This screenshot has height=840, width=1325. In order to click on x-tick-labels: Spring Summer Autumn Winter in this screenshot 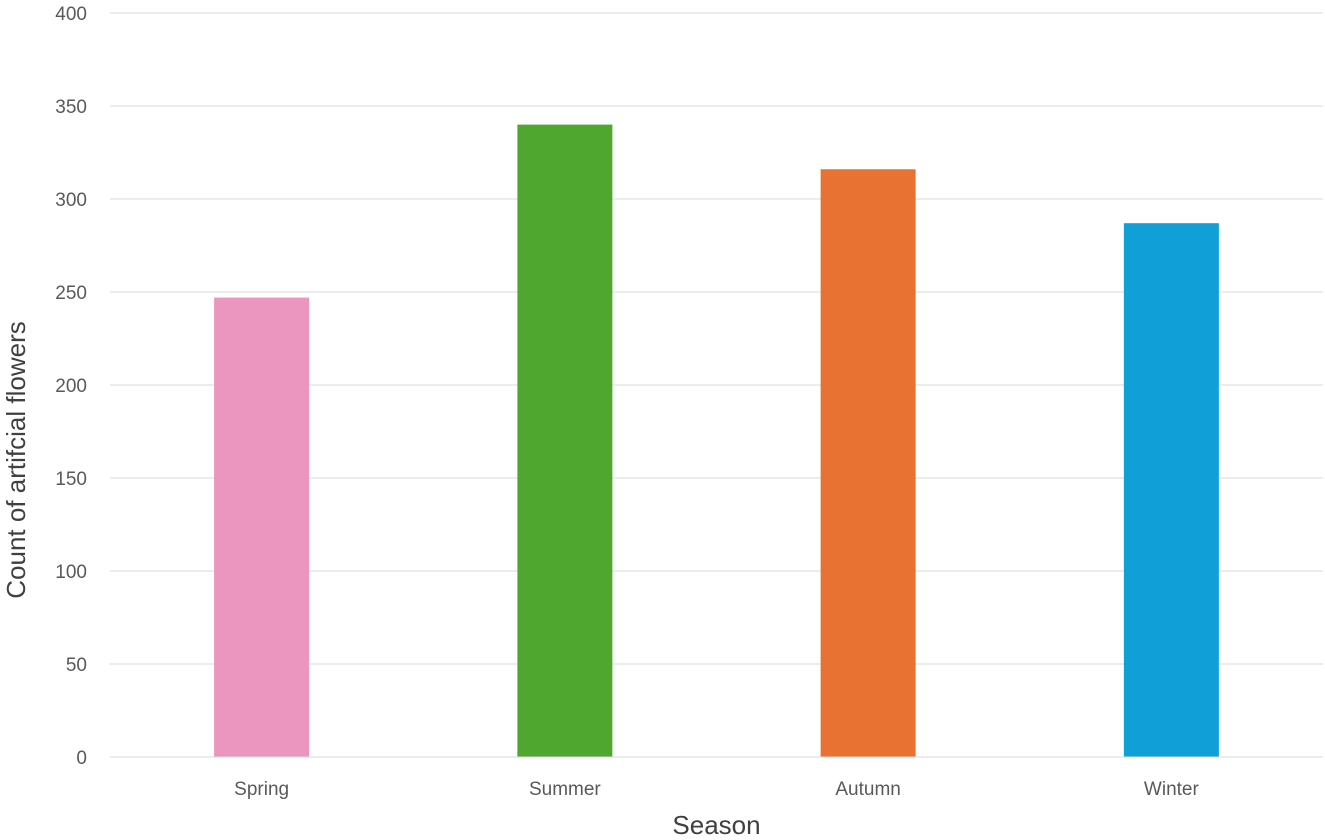, I will do `click(716, 789)`.